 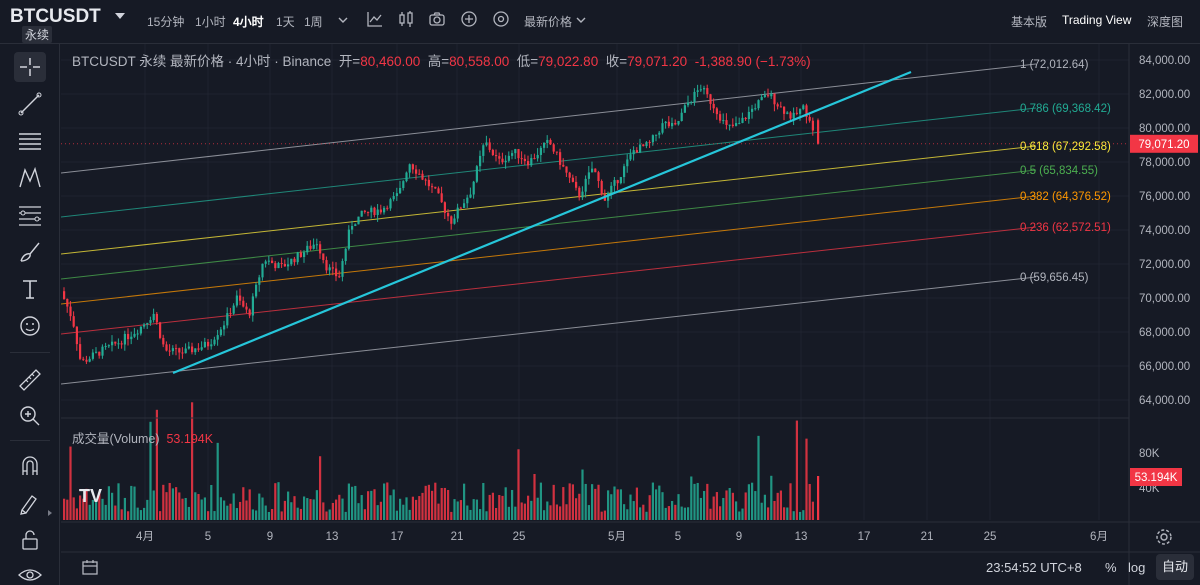 What do you see at coordinates (437, 19) in the screenshot?
I see `camera-icon` at bounding box center [437, 19].